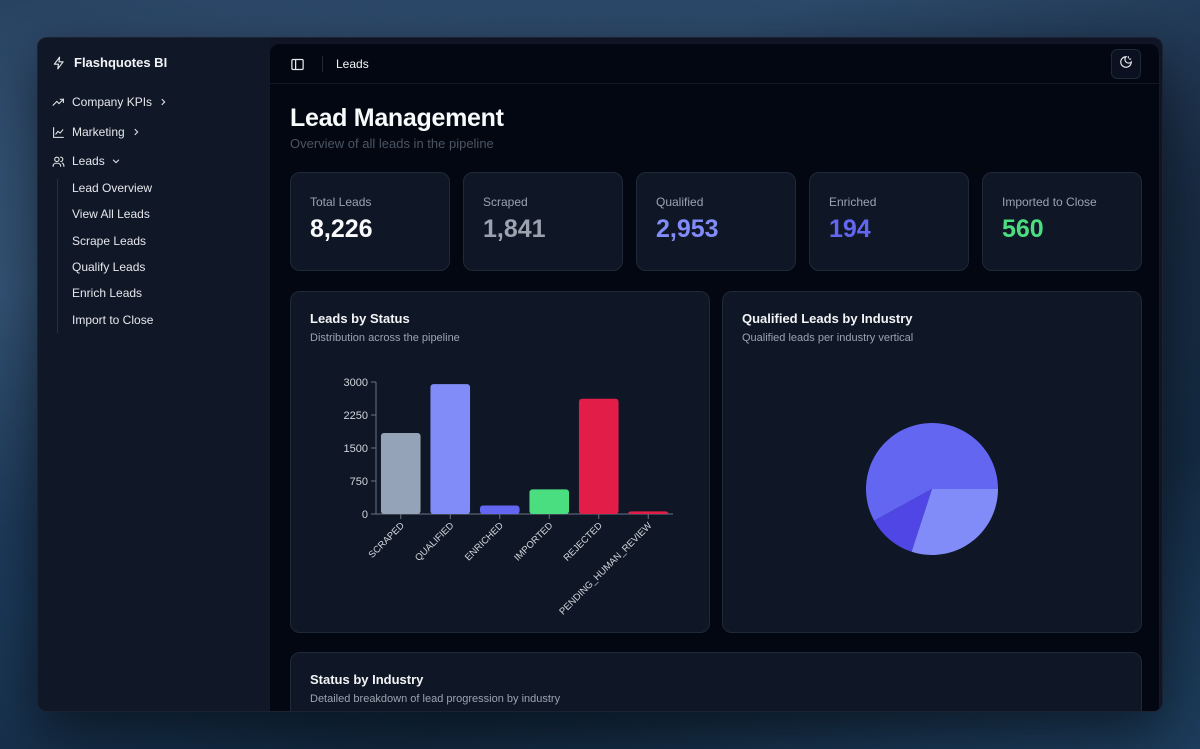 This screenshot has width=1200, height=749. What do you see at coordinates (297, 64) in the screenshot?
I see `sidebar-toggle-icon` at bounding box center [297, 64].